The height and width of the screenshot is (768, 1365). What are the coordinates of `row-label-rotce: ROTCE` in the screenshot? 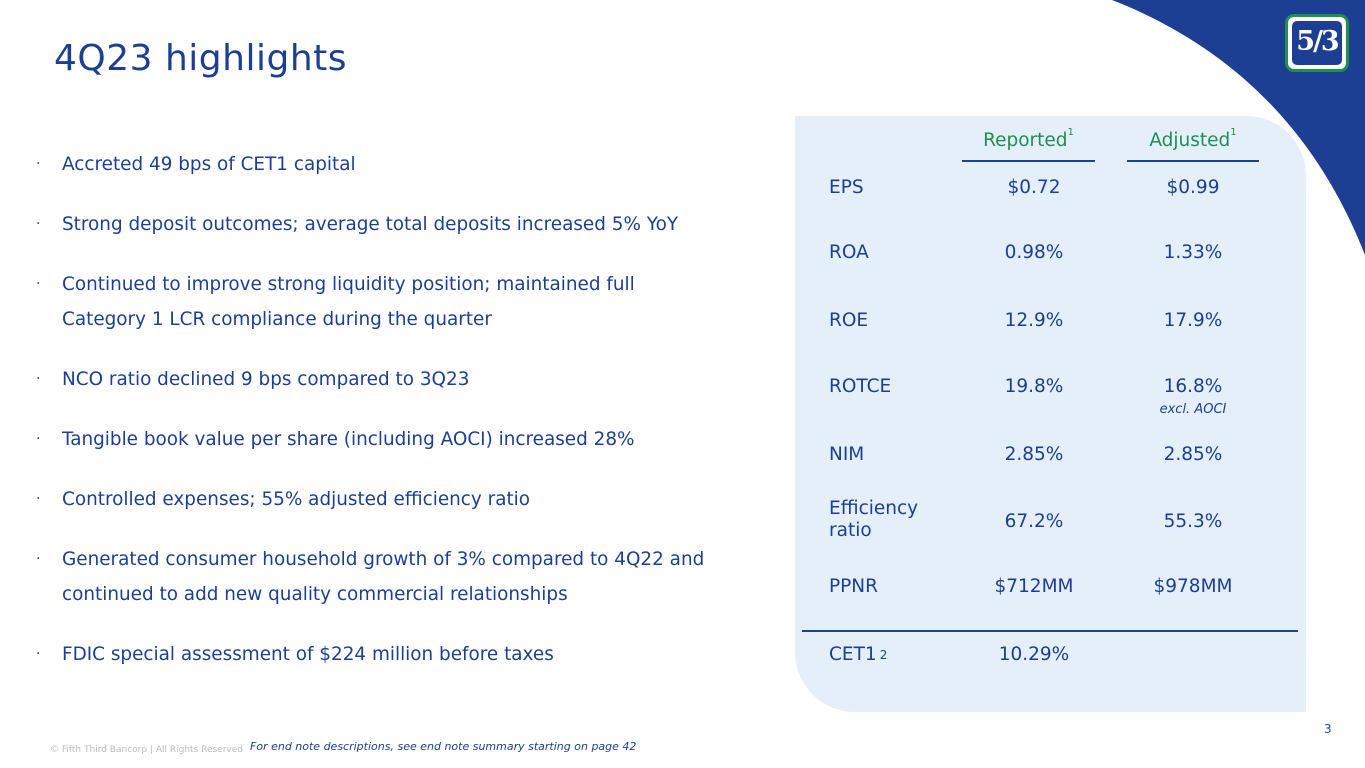 It's located at (860, 386).